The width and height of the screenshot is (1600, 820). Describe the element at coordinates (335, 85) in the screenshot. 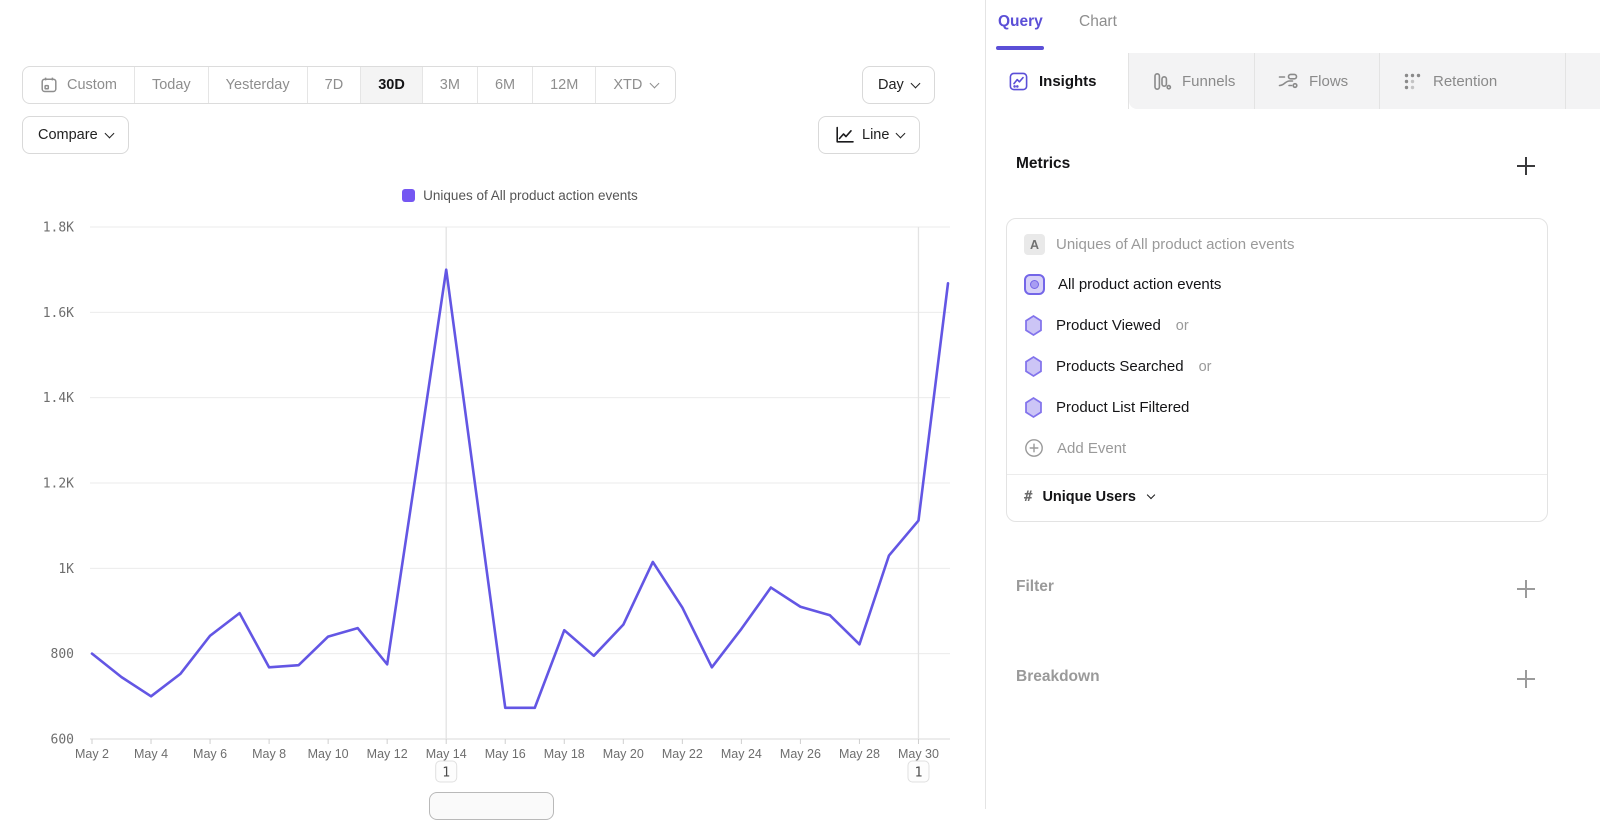

I see `range-7d-button: 7D` at that location.